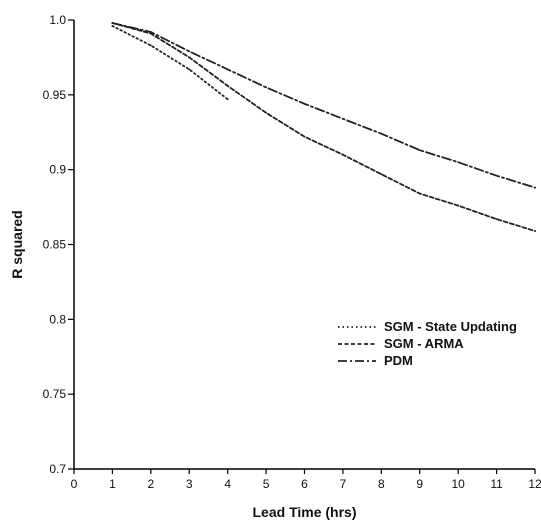  I want to click on y-tick-label: 0.85, so click(55, 245).